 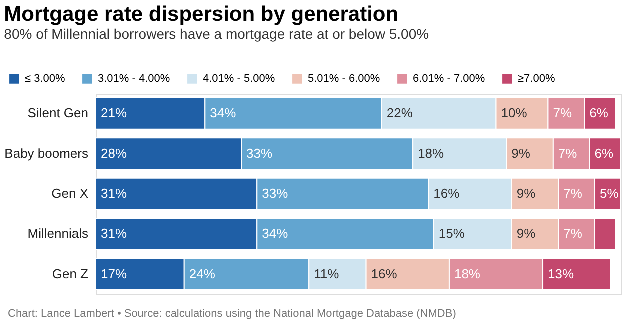 What do you see at coordinates (327, 274) in the screenshot?
I see `data-label: 11%` at bounding box center [327, 274].